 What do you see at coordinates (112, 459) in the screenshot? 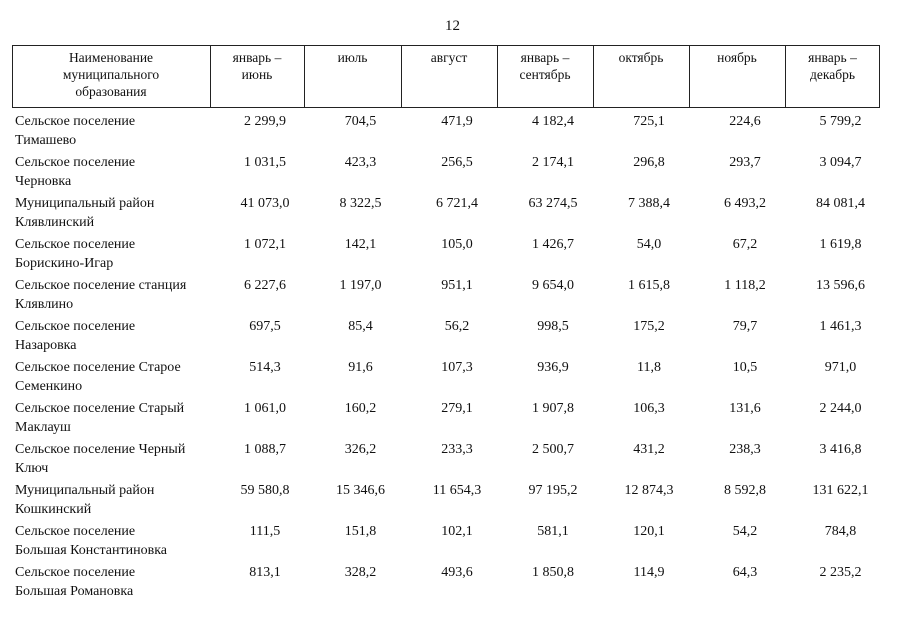
I see `row-name: Сельское поселение Черный Ключ` at bounding box center [112, 459].